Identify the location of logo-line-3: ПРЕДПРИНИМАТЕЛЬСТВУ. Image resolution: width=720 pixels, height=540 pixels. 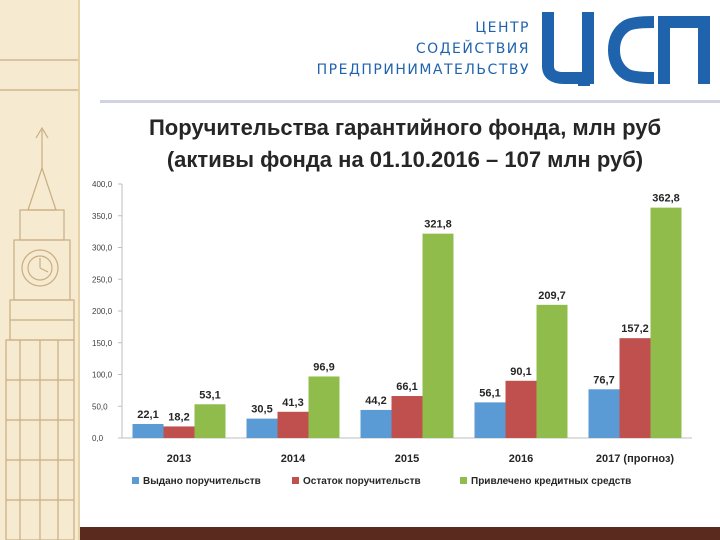
(423, 70).